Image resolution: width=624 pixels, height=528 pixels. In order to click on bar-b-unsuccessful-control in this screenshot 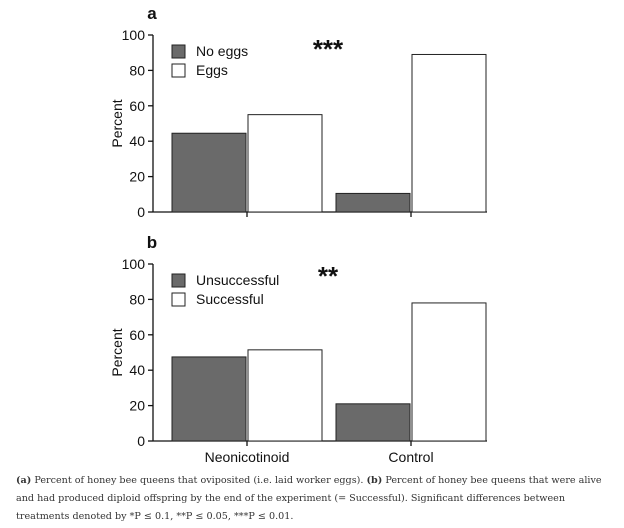, I will do `click(373, 422)`.